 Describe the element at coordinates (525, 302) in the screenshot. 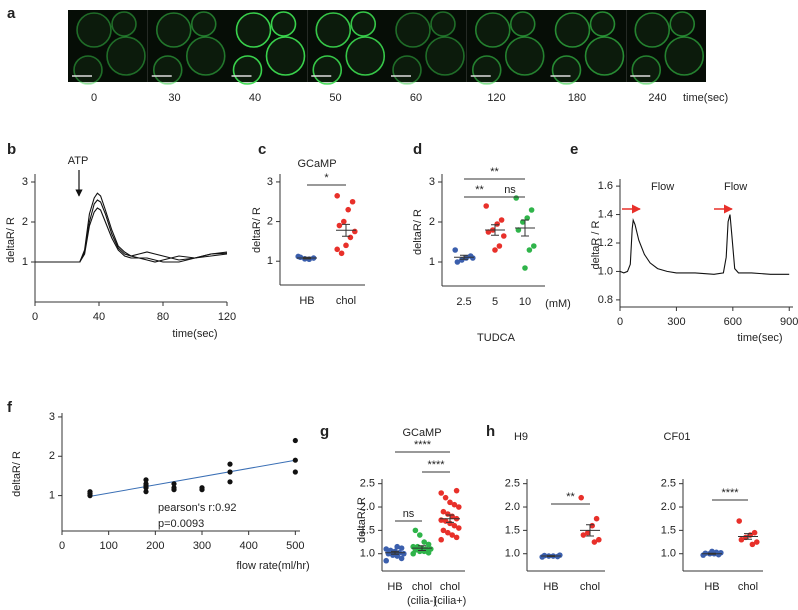

I see `x-tick-label: 10` at that location.